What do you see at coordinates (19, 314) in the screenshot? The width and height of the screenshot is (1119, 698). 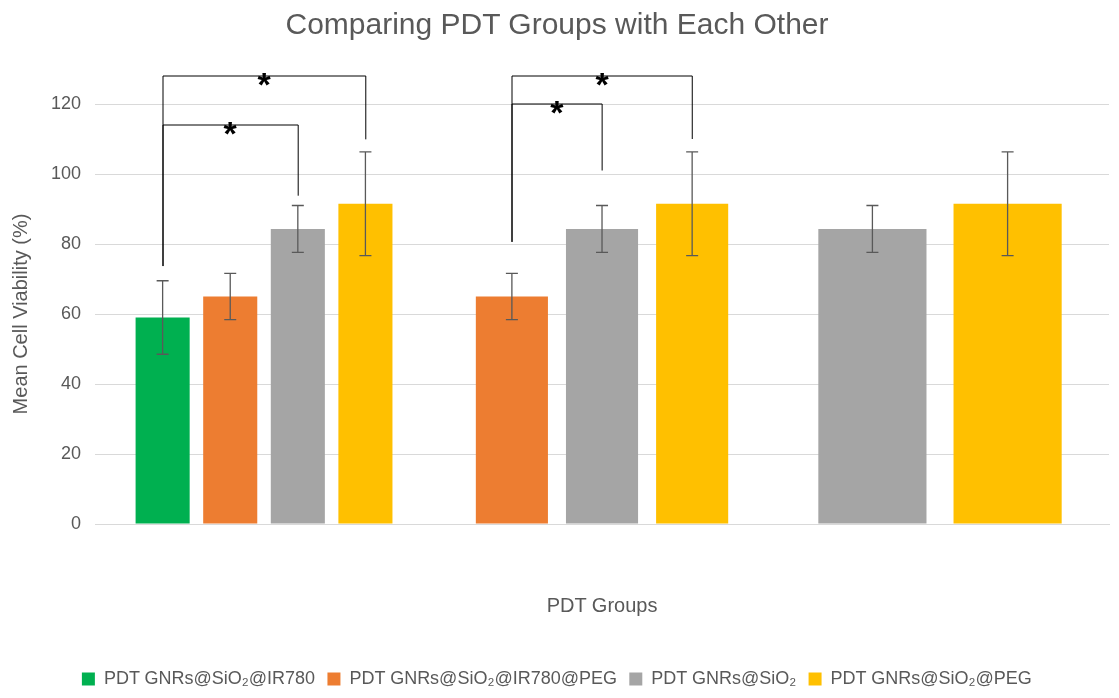 I see `y-axis-title: Mean Cell Viability (%)` at bounding box center [19, 314].